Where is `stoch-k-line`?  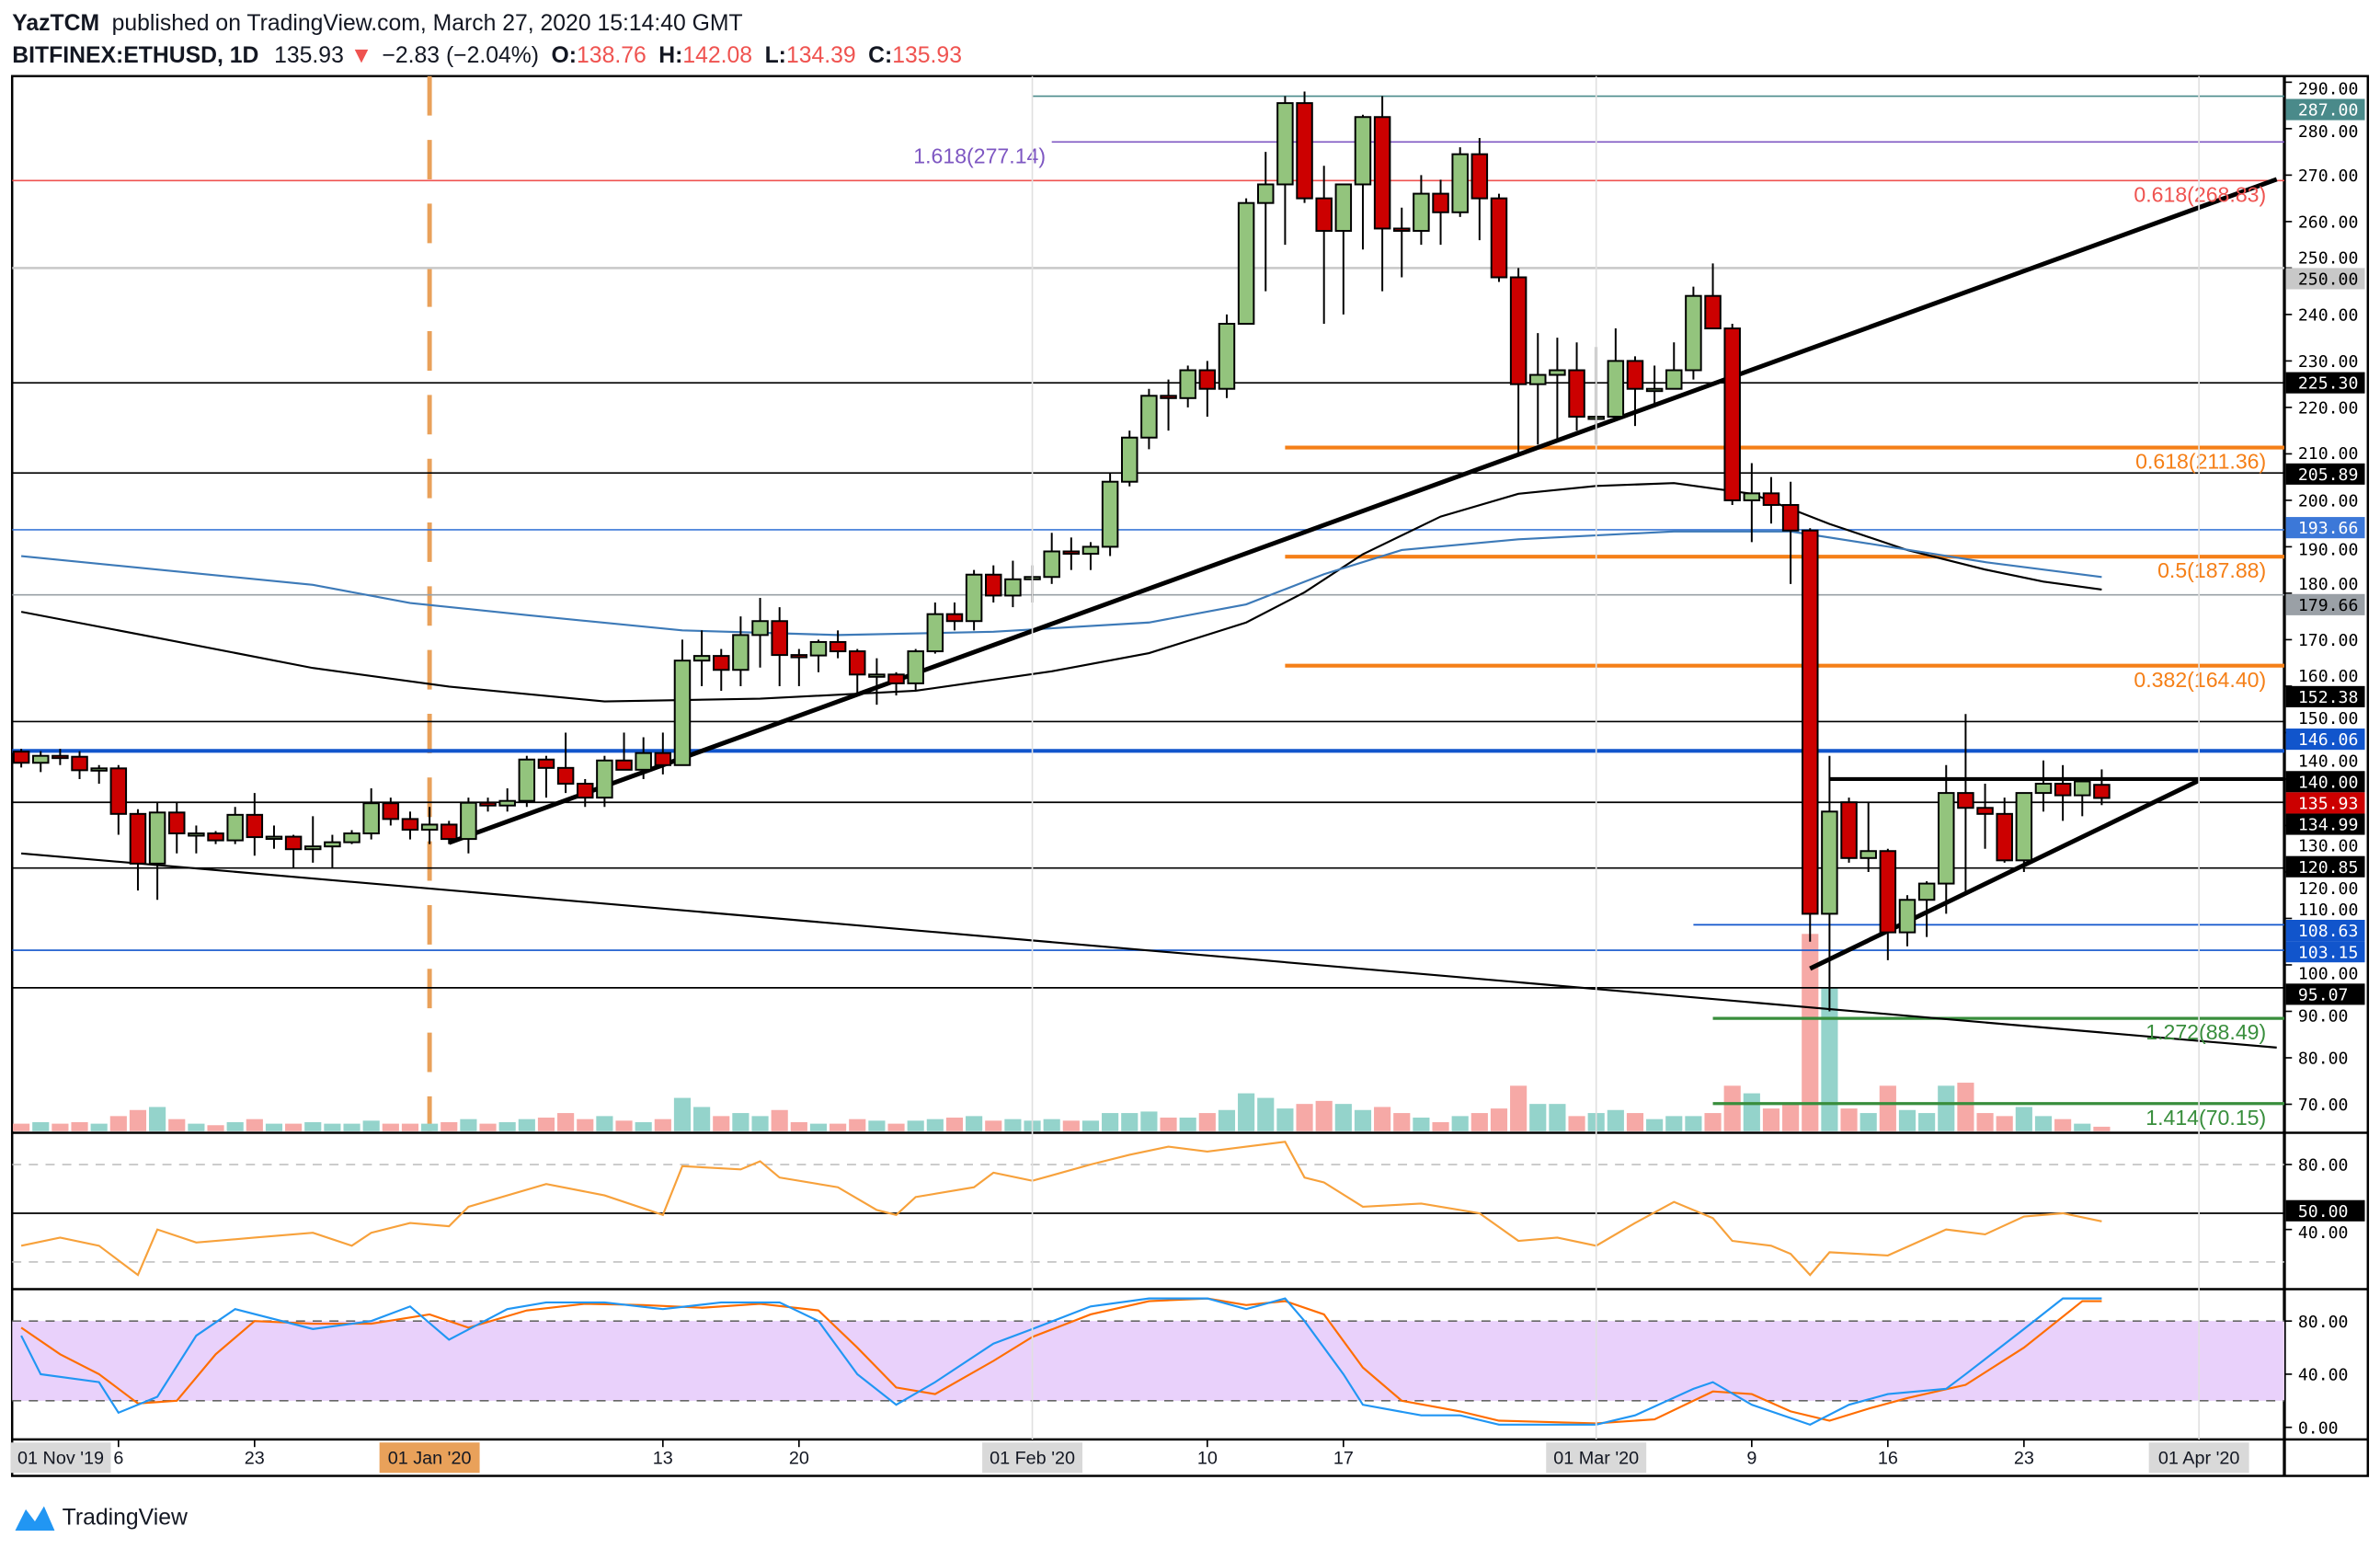 stoch-k-line is located at coordinates (1061, 1362).